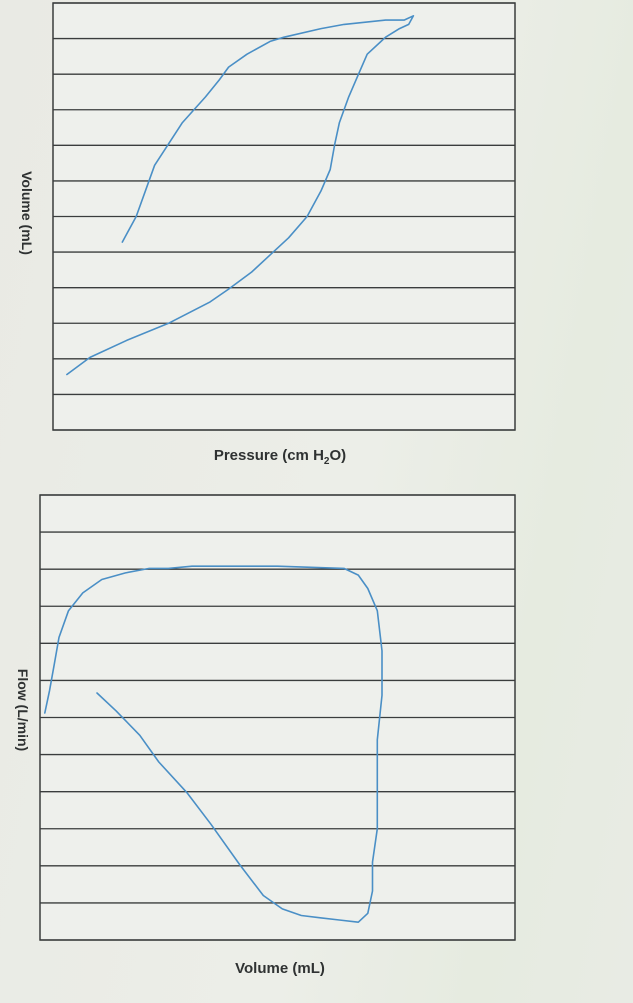 Image resolution: width=633 pixels, height=1003 pixels. I want to click on x-axis-label-volume: Volume (mL), so click(280, 968).